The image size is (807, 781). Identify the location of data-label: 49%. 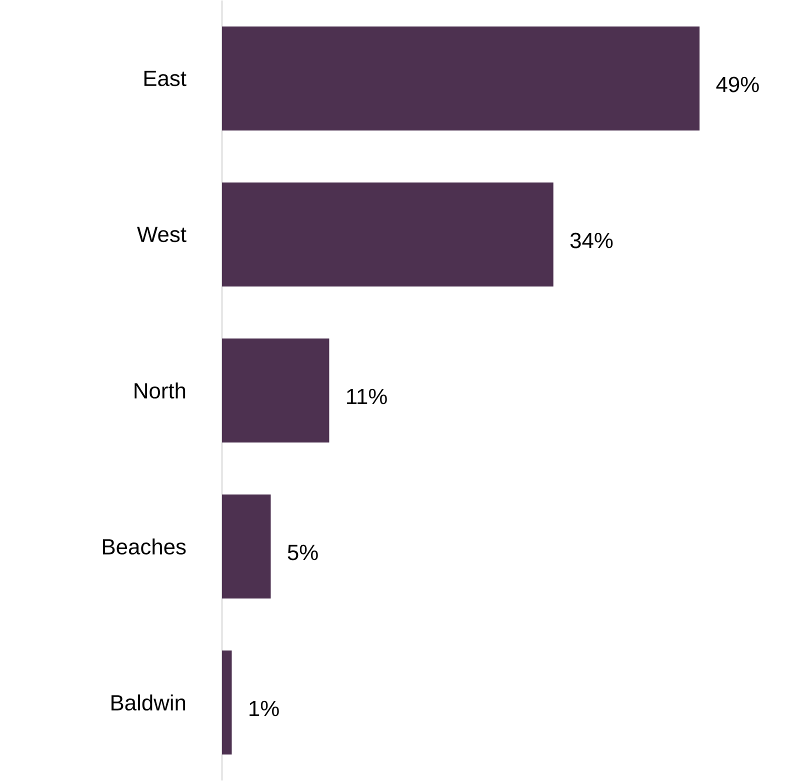
(737, 84).